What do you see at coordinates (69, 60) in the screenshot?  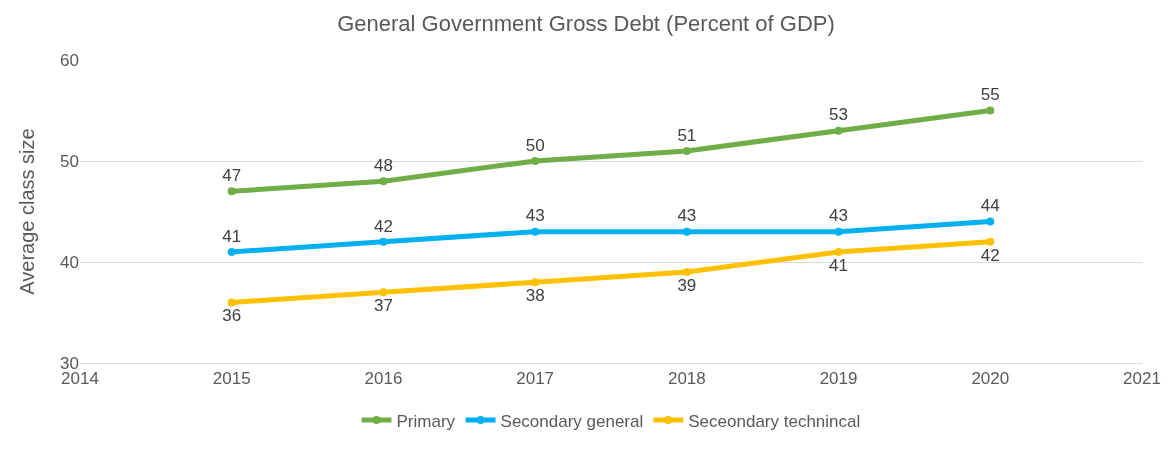 I see `y-tick-label: 60` at bounding box center [69, 60].